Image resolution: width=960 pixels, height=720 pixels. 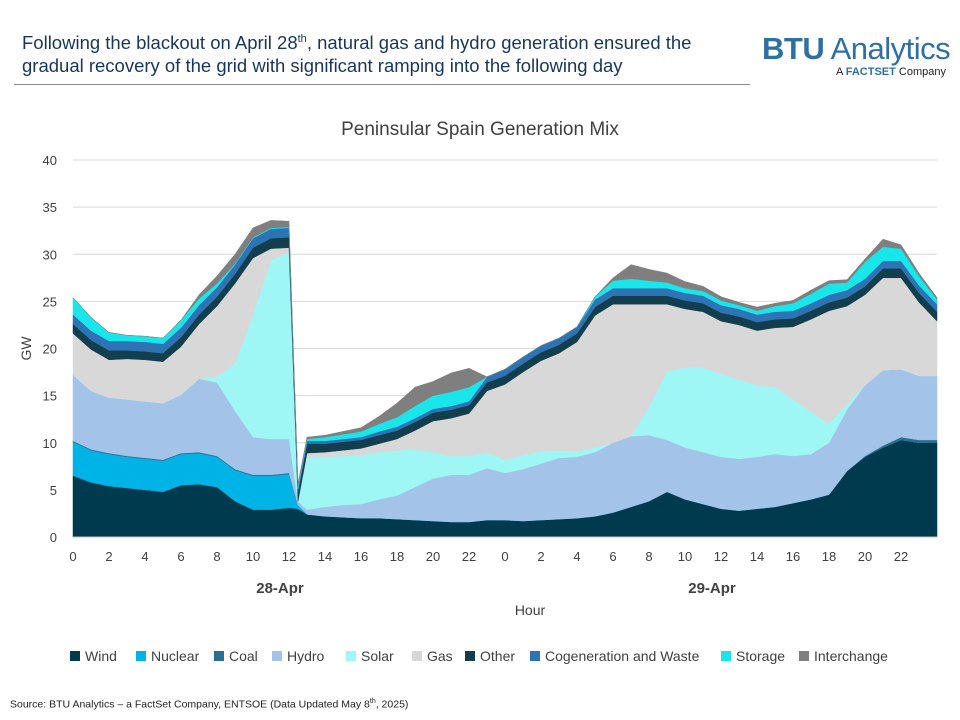 I want to click on legend-swatch-interchange, so click(x=804, y=656).